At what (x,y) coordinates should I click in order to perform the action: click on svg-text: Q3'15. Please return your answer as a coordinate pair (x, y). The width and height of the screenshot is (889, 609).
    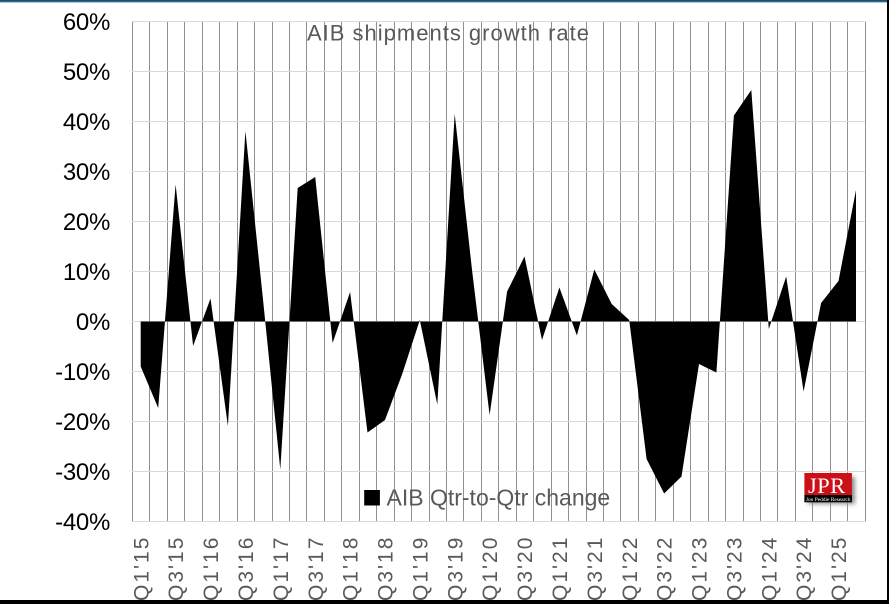
    Looking at the image, I should click on (176, 568).